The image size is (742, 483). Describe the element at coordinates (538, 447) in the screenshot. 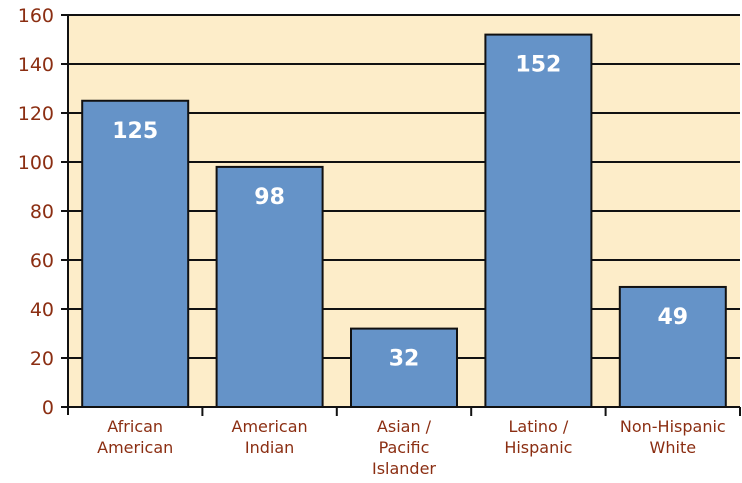

I see `x-category-label-line: Hispanic` at that location.